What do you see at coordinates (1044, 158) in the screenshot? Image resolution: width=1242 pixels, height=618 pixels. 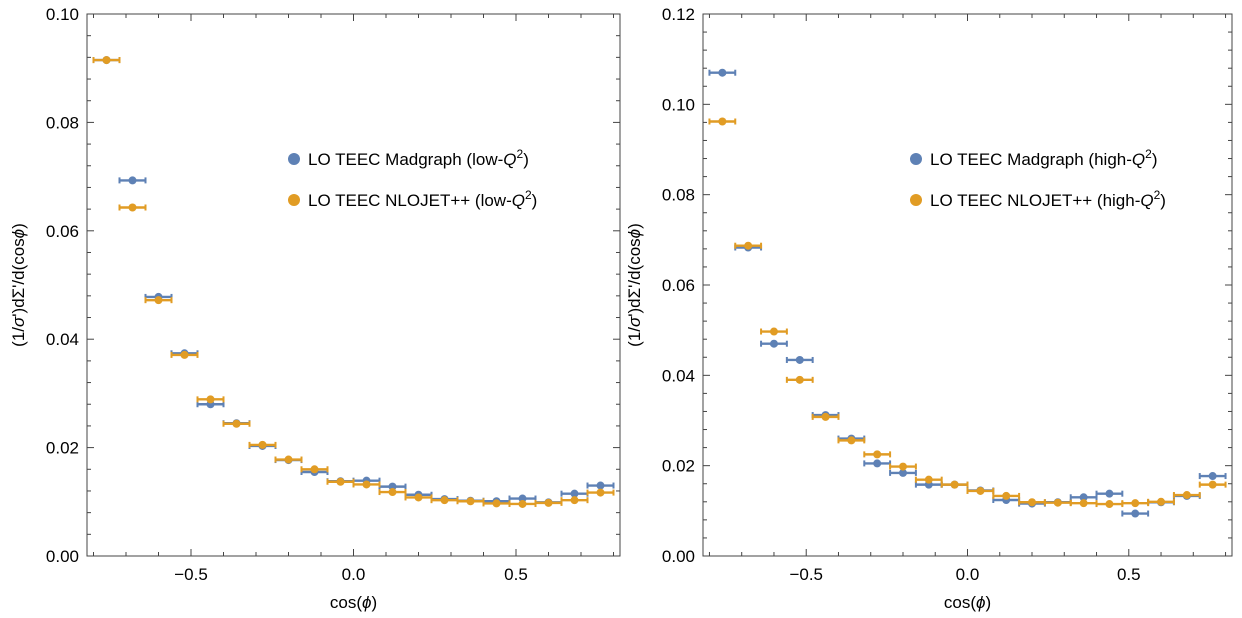 I see `legend-label: LO TEEC Madgraph (high-Q2)` at bounding box center [1044, 158].